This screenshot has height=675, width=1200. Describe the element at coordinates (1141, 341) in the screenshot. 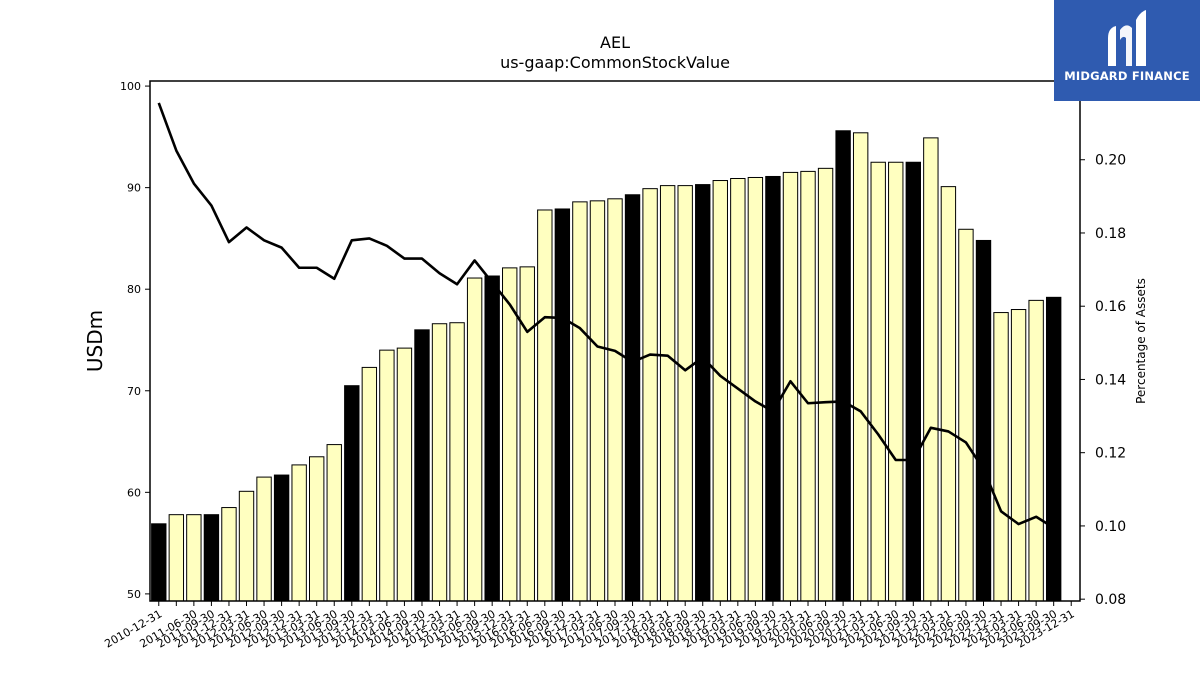

I see `y2-axis-label: Percentage of Assets` at that location.